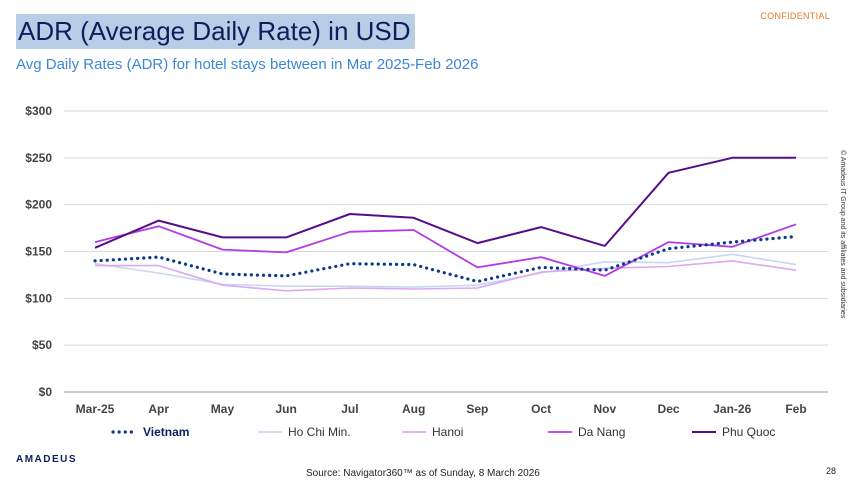 This screenshot has height=481, width=852. I want to click on y-tick-label: $150, so click(38, 252).